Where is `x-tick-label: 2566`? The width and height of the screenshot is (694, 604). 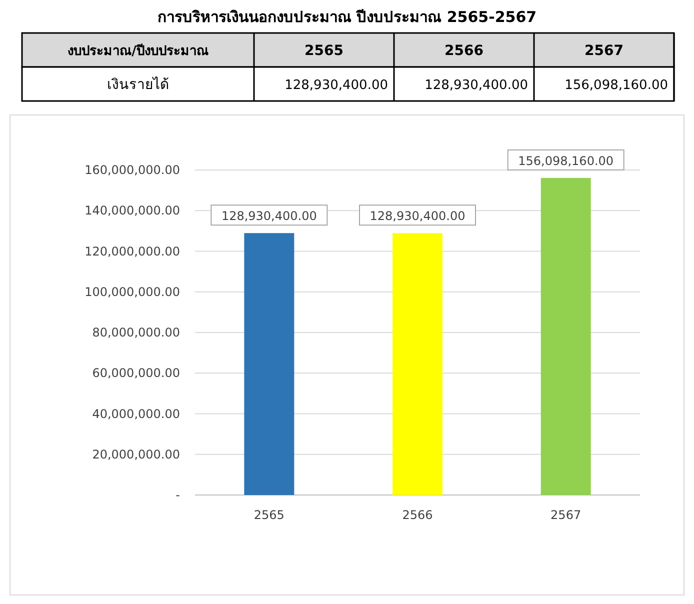 x-tick-label: 2566 is located at coordinates (417, 515).